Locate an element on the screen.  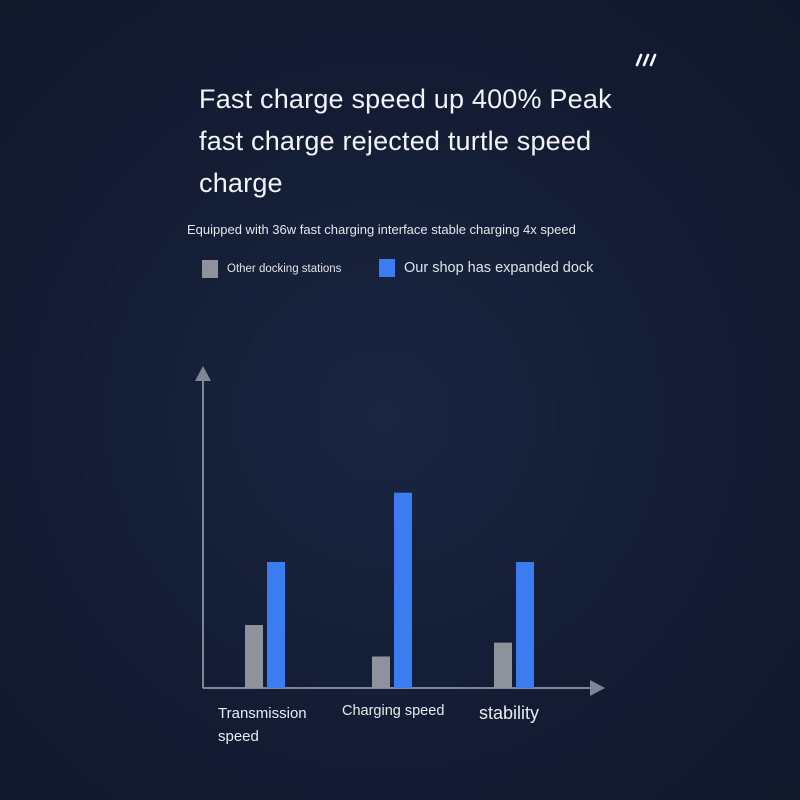
chart-bars is located at coordinates (389, 590).